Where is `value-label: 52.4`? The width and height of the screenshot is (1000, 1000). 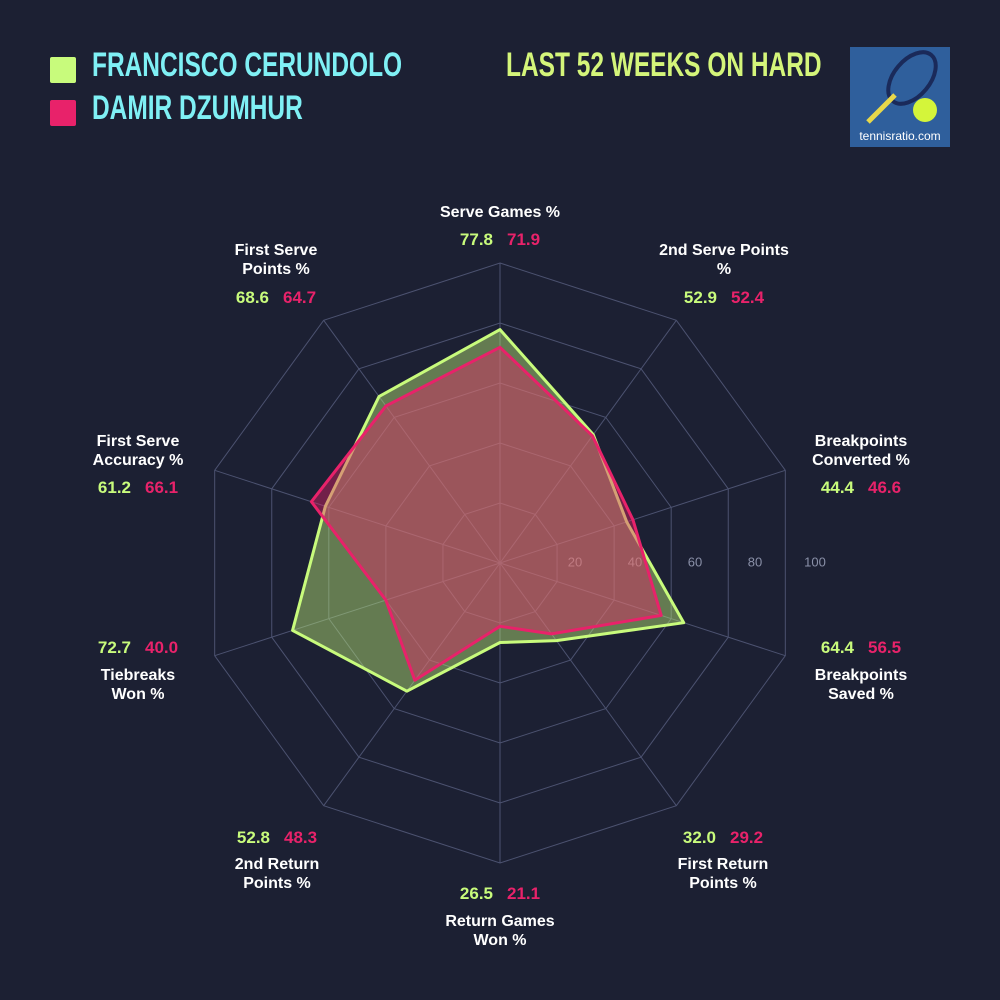
value-label: 52.4 is located at coordinates (748, 297).